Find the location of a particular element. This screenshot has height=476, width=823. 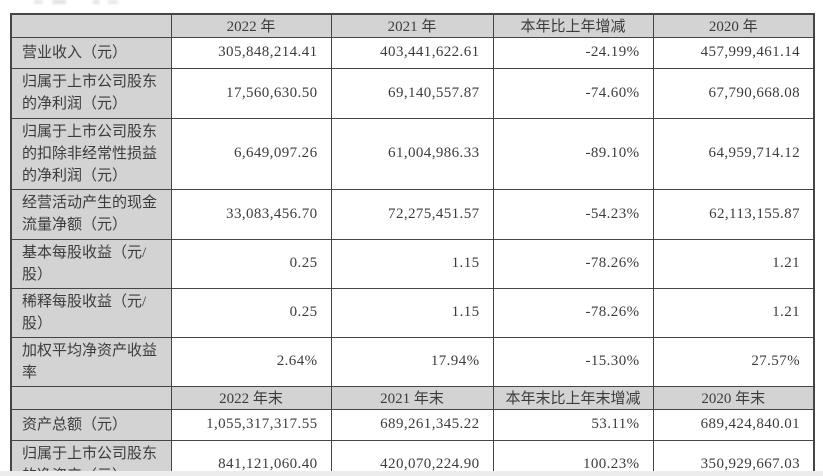

eoy-header-row: 2022 年末 2021 年末 本年末比上年末增减 2020 年末 is located at coordinates (412, 397).